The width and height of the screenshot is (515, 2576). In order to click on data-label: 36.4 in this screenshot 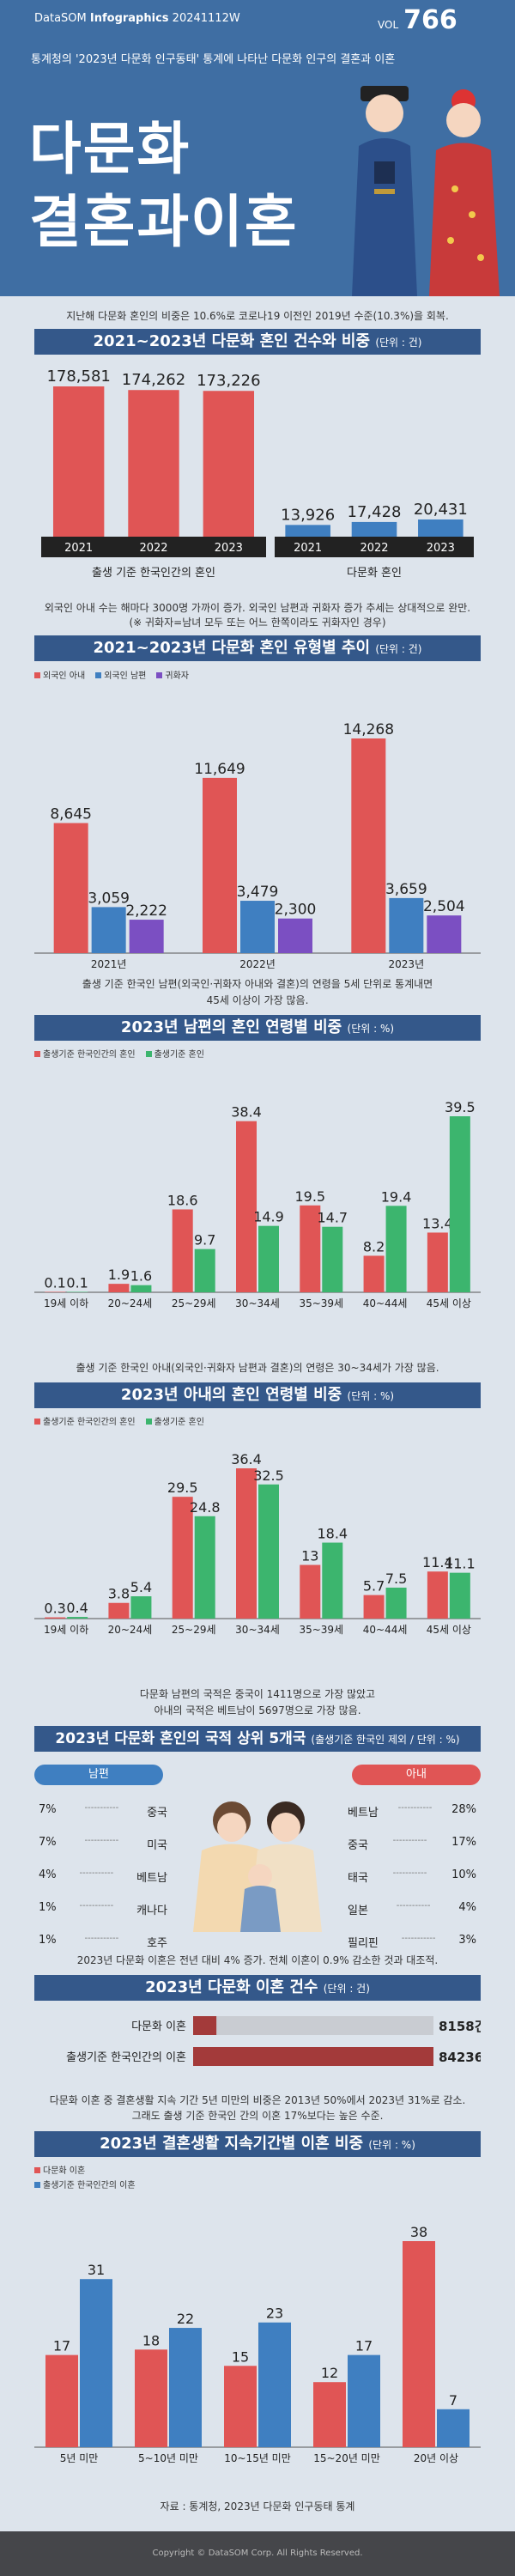, I will do `click(246, 1459)`.